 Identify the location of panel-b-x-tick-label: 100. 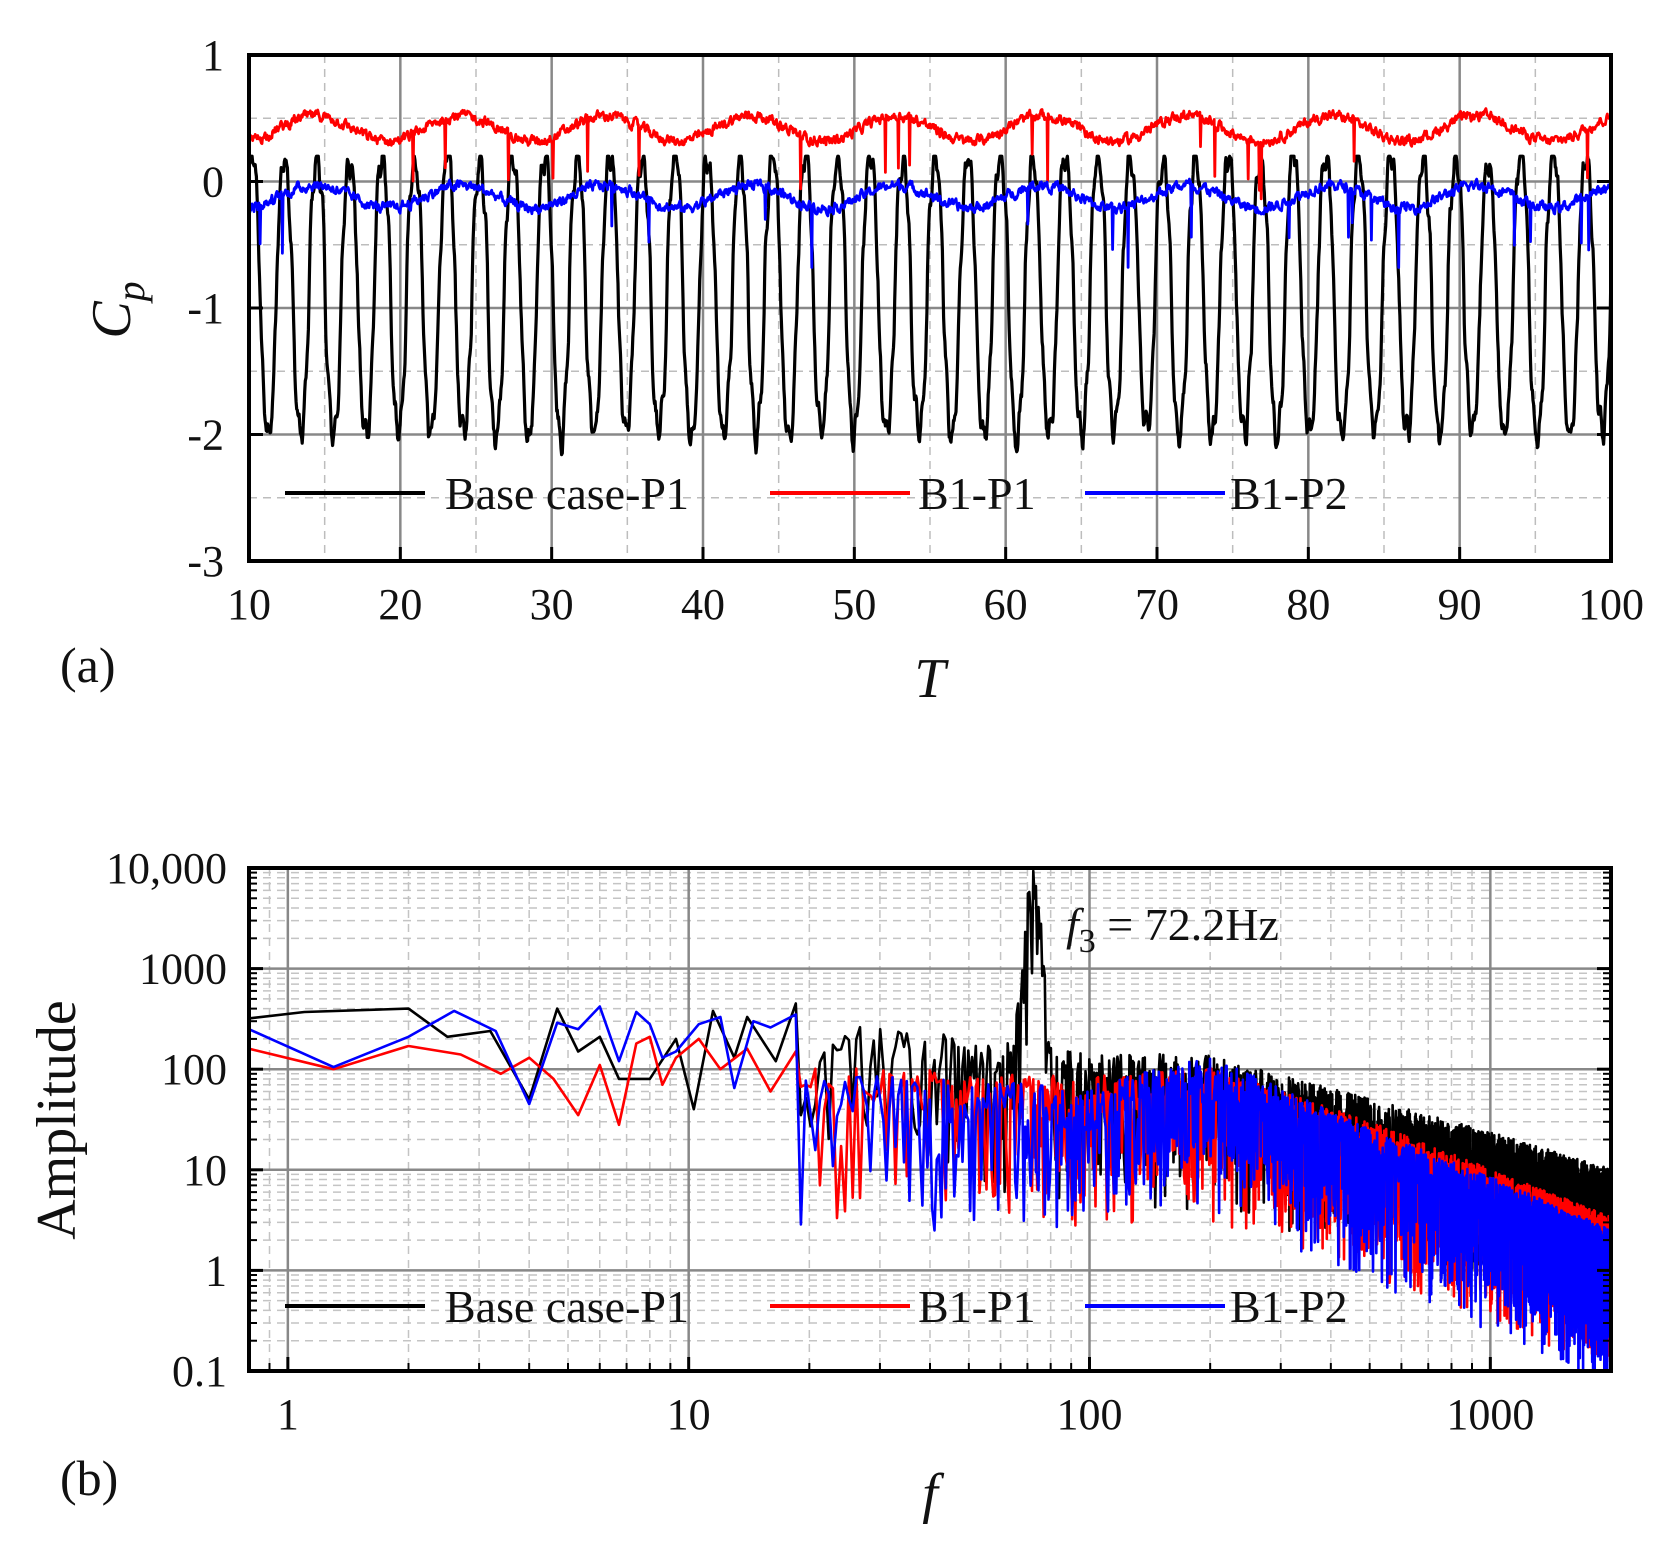
(1090, 1414).